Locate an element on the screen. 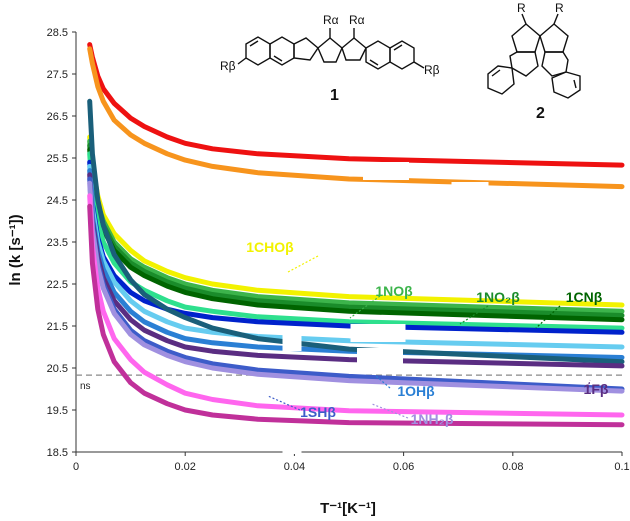 This screenshot has height=521, width=630. series-label: 1CNβ is located at coordinates (584, 297).